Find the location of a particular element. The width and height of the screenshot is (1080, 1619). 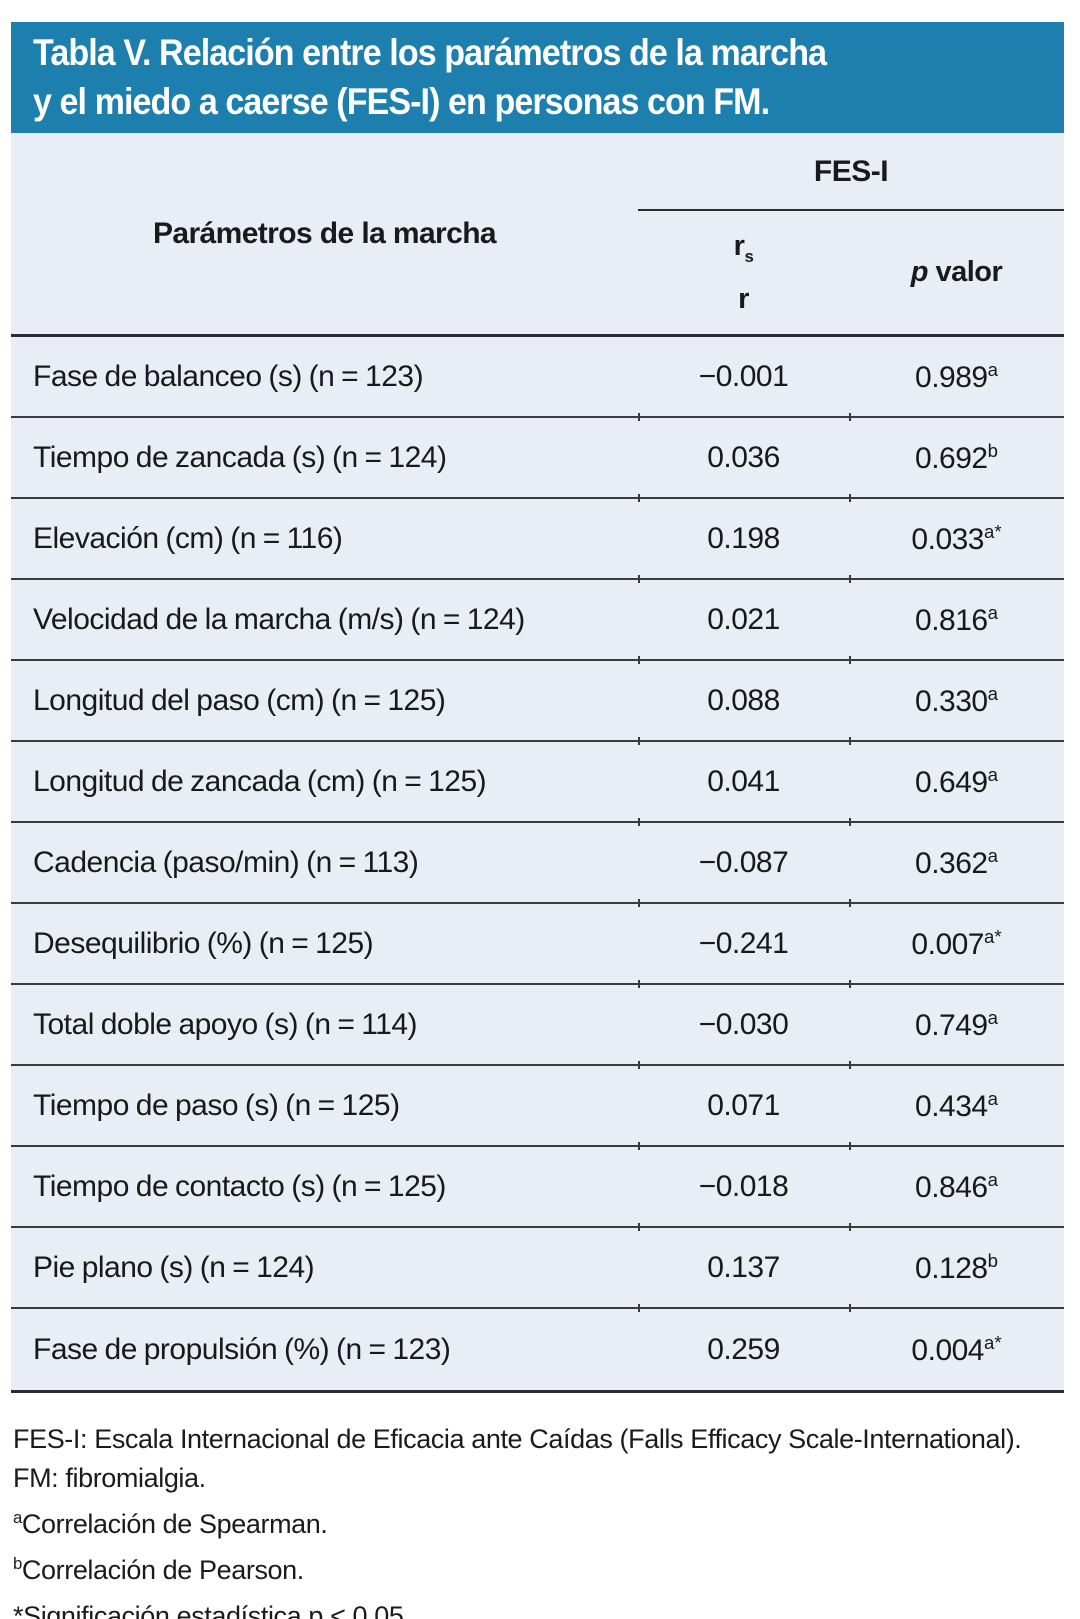

p-symbol: p is located at coordinates (919, 271).